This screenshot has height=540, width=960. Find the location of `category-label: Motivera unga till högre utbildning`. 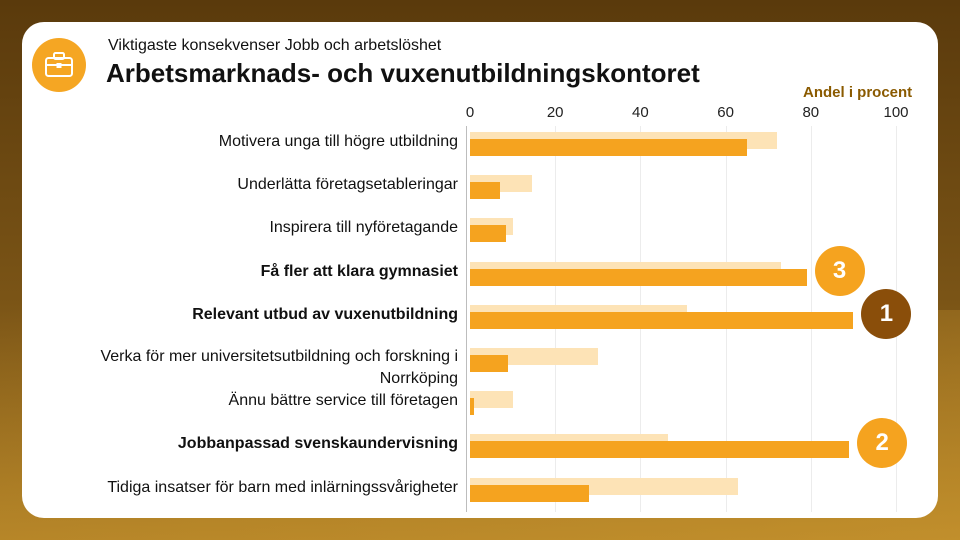

category-label: Motivera unga till högre utbildning is located at coordinates (338, 141).